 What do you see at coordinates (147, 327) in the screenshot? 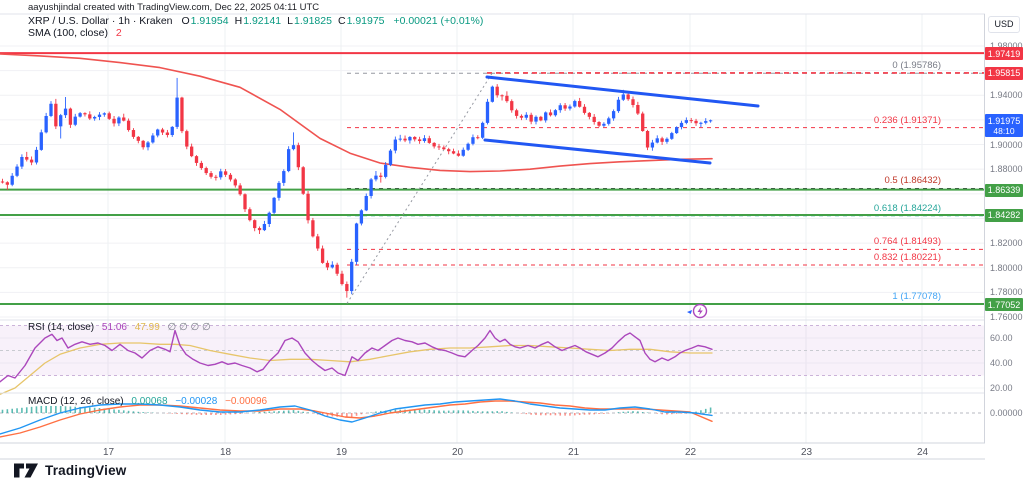
I see `rsi-ma-value: 47.99` at bounding box center [147, 327].